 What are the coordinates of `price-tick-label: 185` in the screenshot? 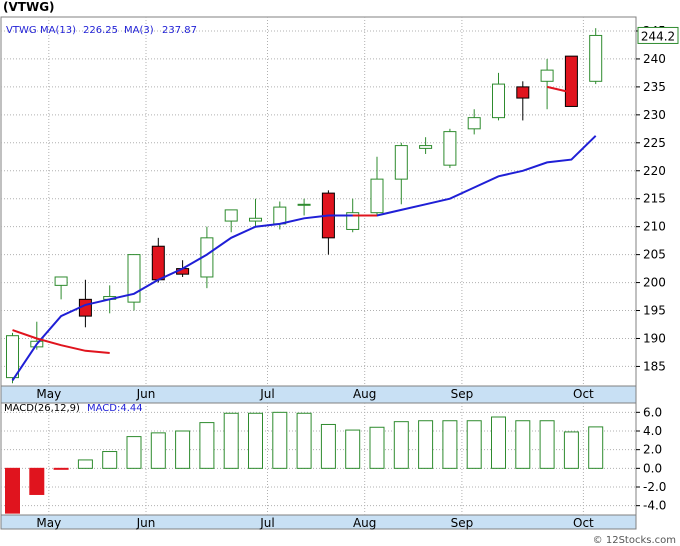 It's located at (654, 366).